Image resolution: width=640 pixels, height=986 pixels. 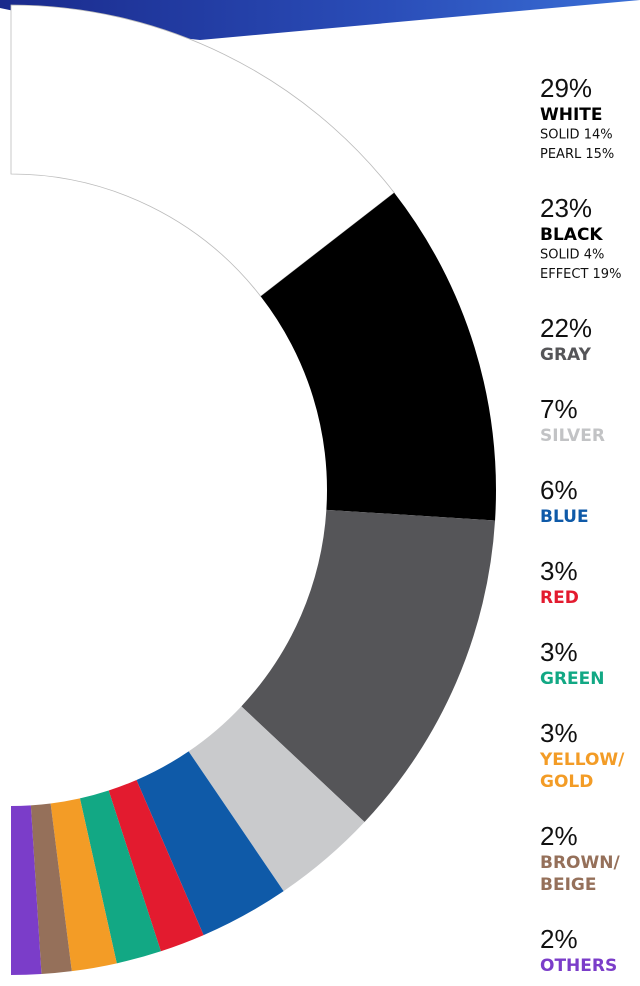 I want to click on category-detail: EFFECT 19%, so click(x=580, y=274).